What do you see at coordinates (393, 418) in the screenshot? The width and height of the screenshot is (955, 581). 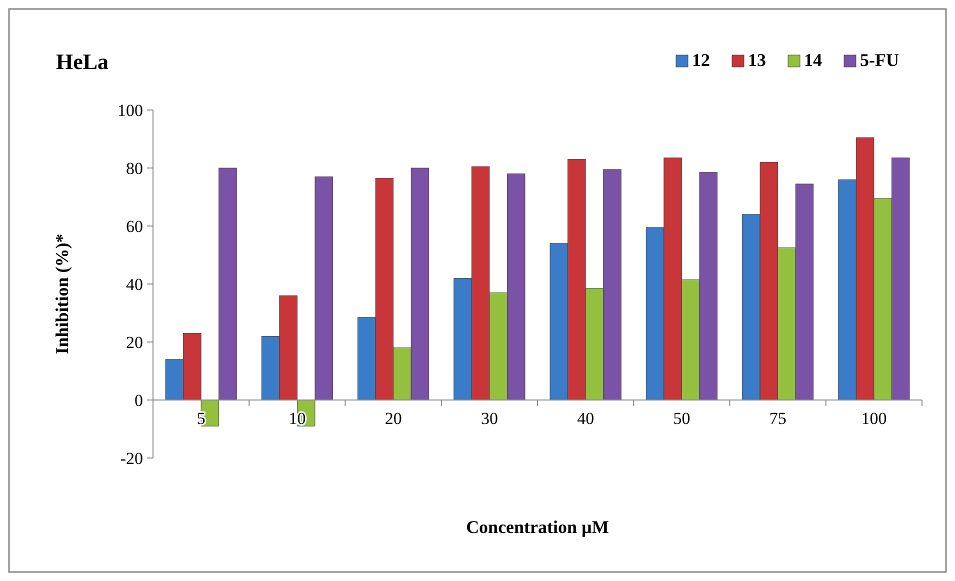 I see `x-tick-label: 20` at bounding box center [393, 418].